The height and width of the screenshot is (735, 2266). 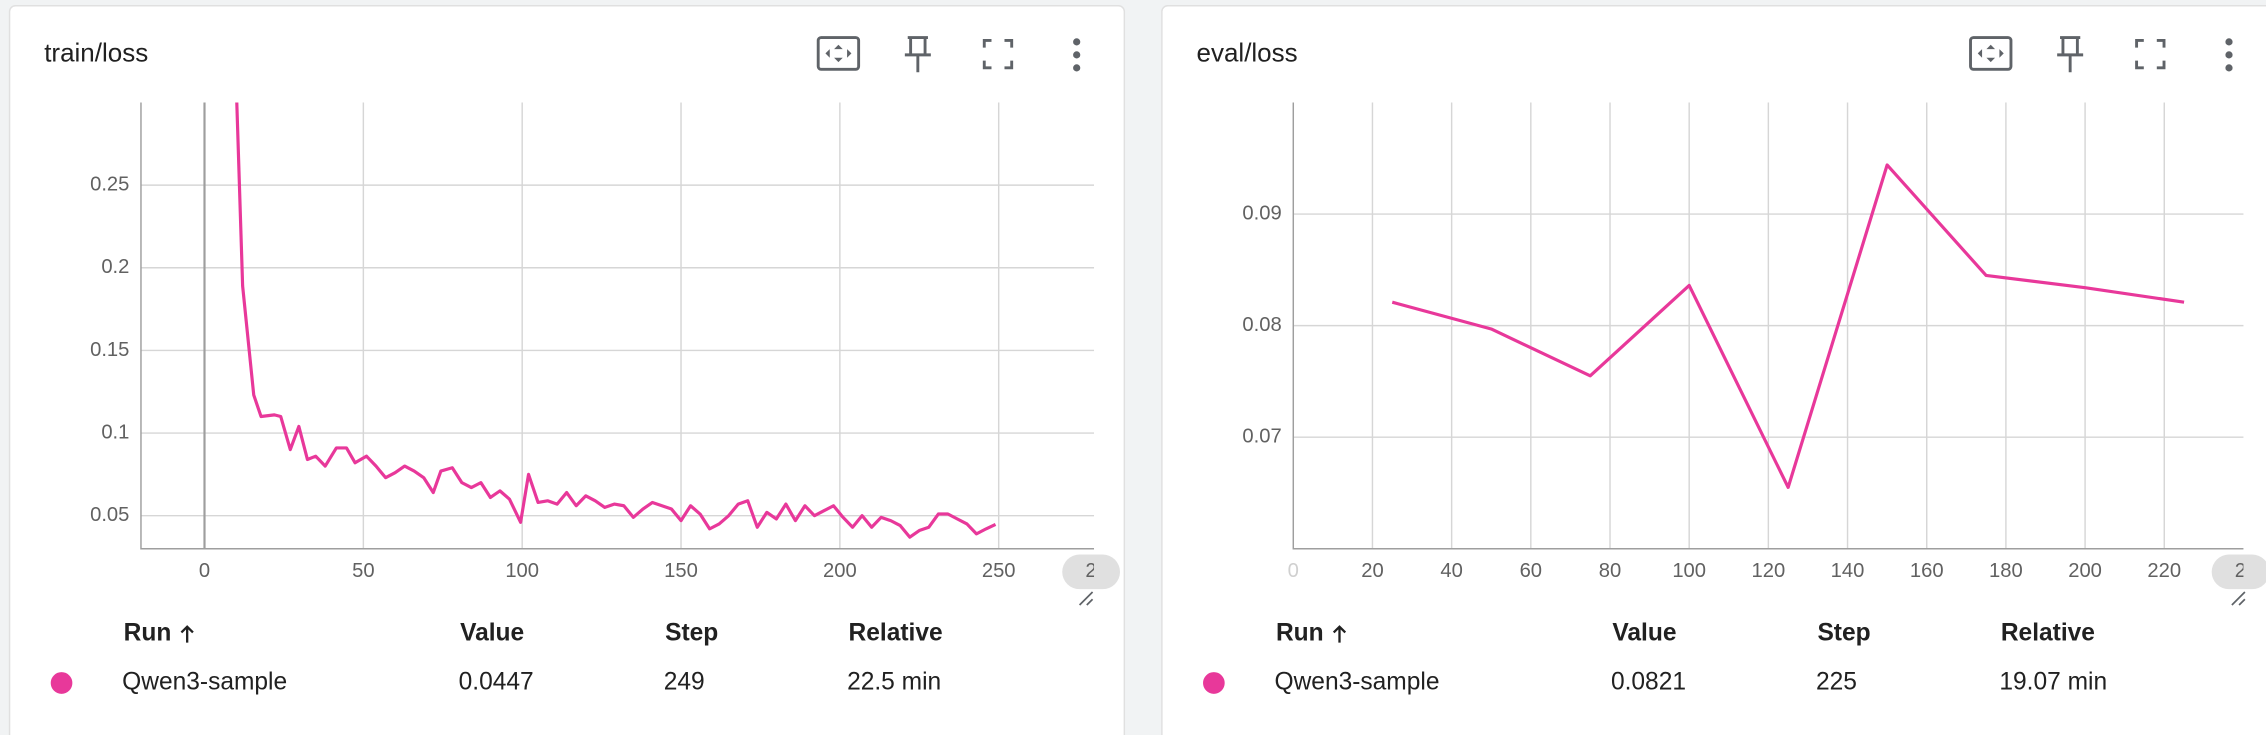 What do you see at coordinates (2164, 571) in the screenshot?
I see `x-tick-label: 220` at bounding box center [2164, 571].